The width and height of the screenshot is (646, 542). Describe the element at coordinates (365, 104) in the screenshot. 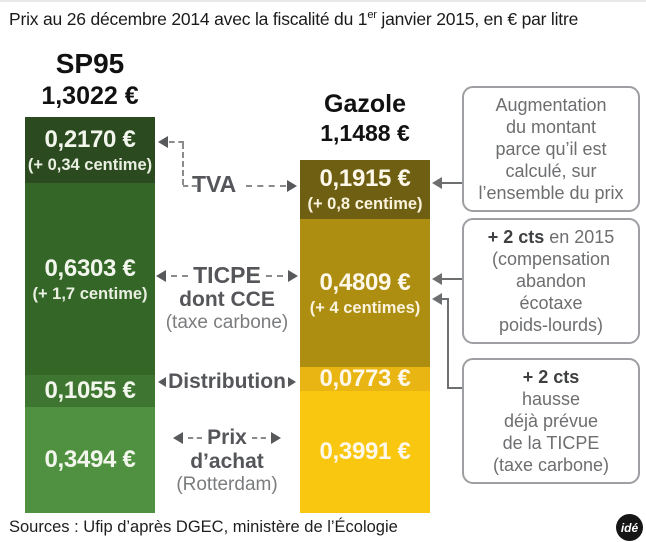

I see `gazole-name: Gazole` at that location.